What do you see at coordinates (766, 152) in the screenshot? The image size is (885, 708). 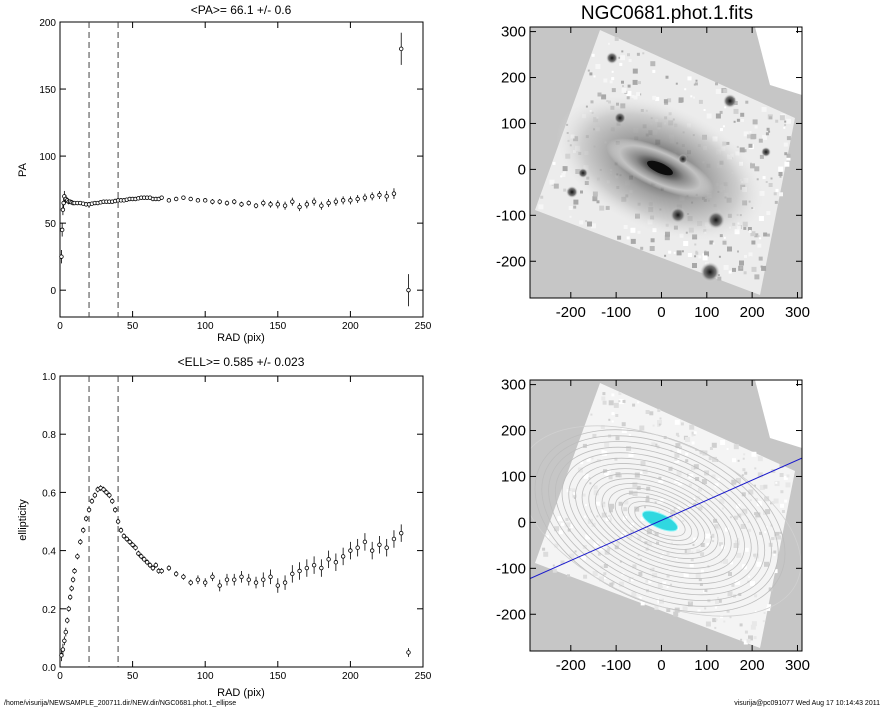 I see `star` at bounding box center [766, 152].